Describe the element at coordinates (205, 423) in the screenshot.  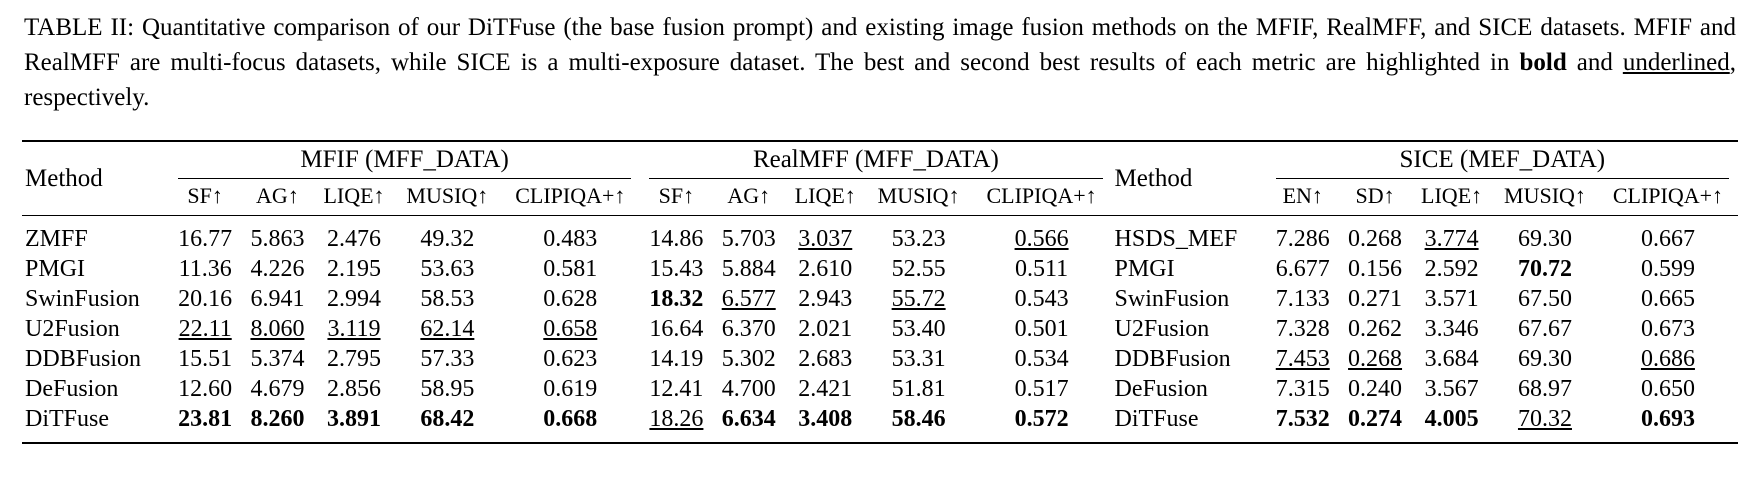
I see `value-cell: 23.81` at that location.